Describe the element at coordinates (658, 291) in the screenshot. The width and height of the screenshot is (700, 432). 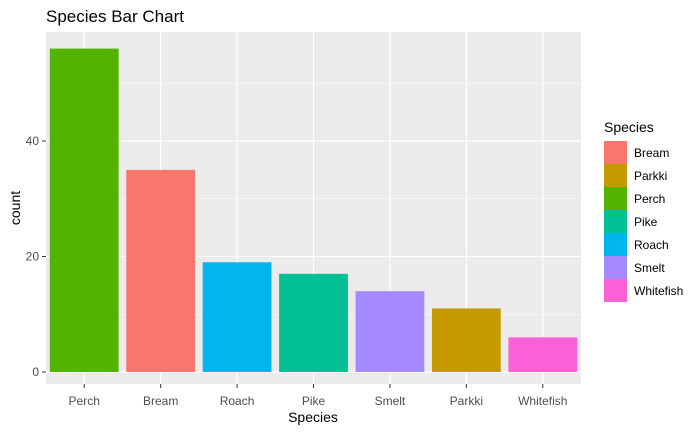
I see `legend-label: Whitefish` at that location.